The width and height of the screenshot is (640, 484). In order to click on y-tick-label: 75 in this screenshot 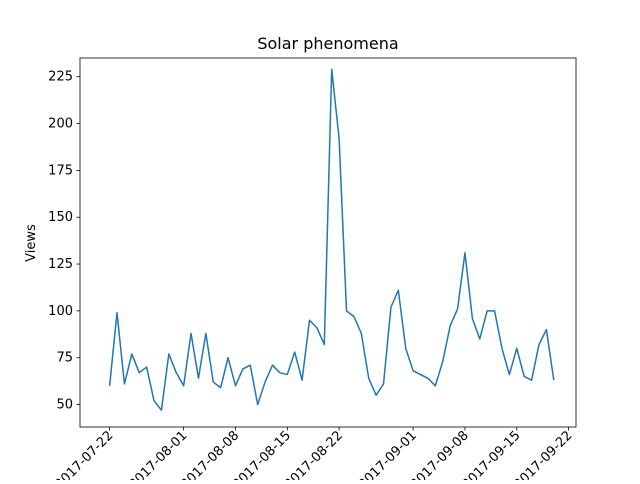, I will do `click(64, 358)`.